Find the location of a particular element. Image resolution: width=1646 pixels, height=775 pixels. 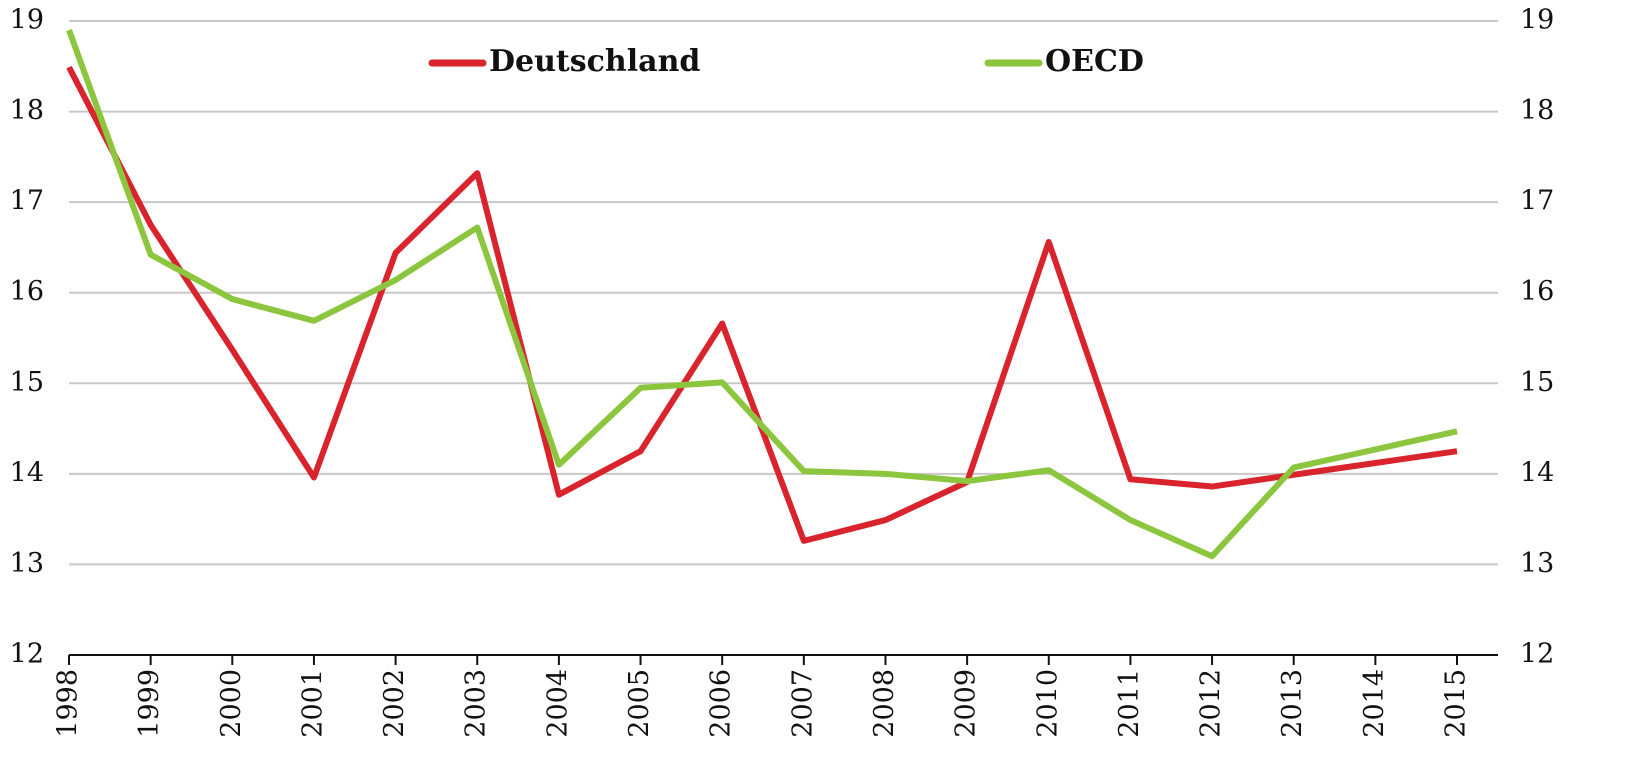

y2-tick-label: 15 is located at coordinates (1537, 382).